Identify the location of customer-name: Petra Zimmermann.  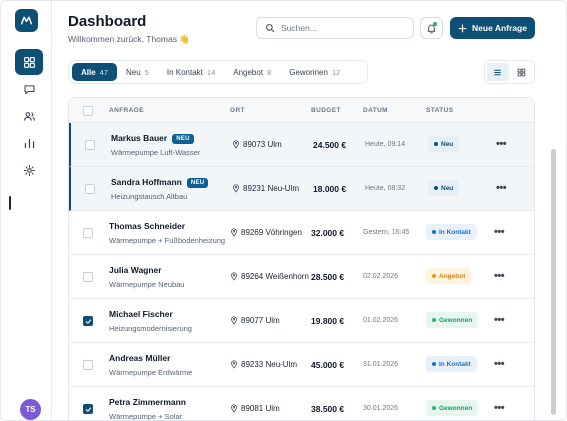
(147, 402).